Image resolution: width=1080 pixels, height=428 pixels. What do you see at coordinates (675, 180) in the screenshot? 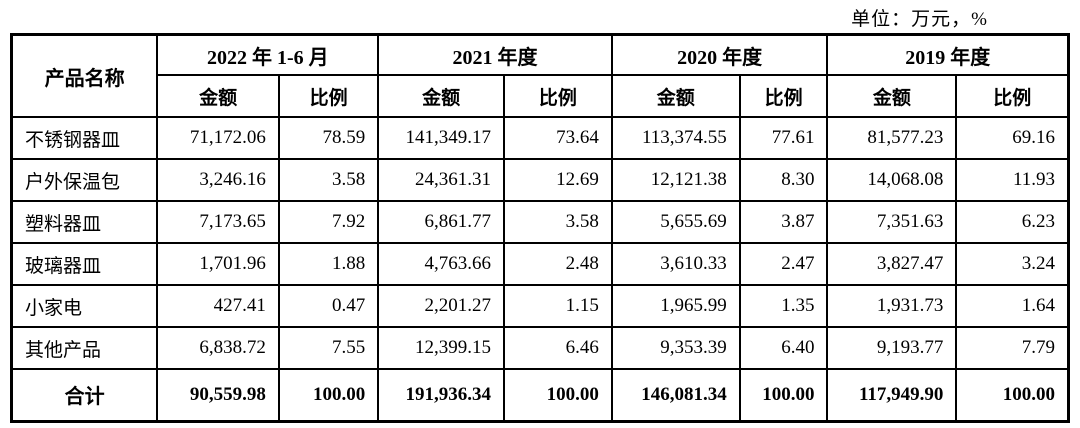
I see `amount-cell: 12,121.38` at bounding box center [675, 180].